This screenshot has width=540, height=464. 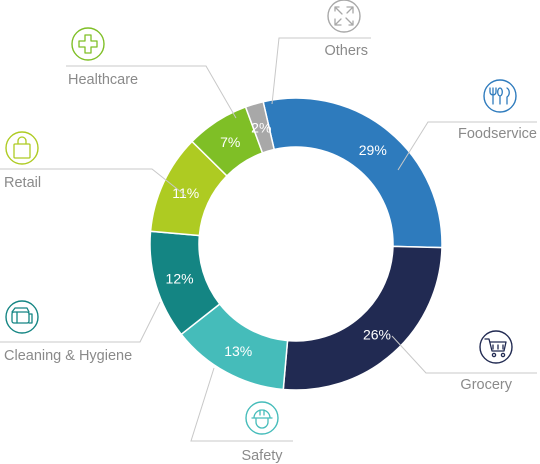 What do you see at coordinates (22, 148) in the screenshot?
I see `shopping-bag-icon` at bounding box center [22, 148].